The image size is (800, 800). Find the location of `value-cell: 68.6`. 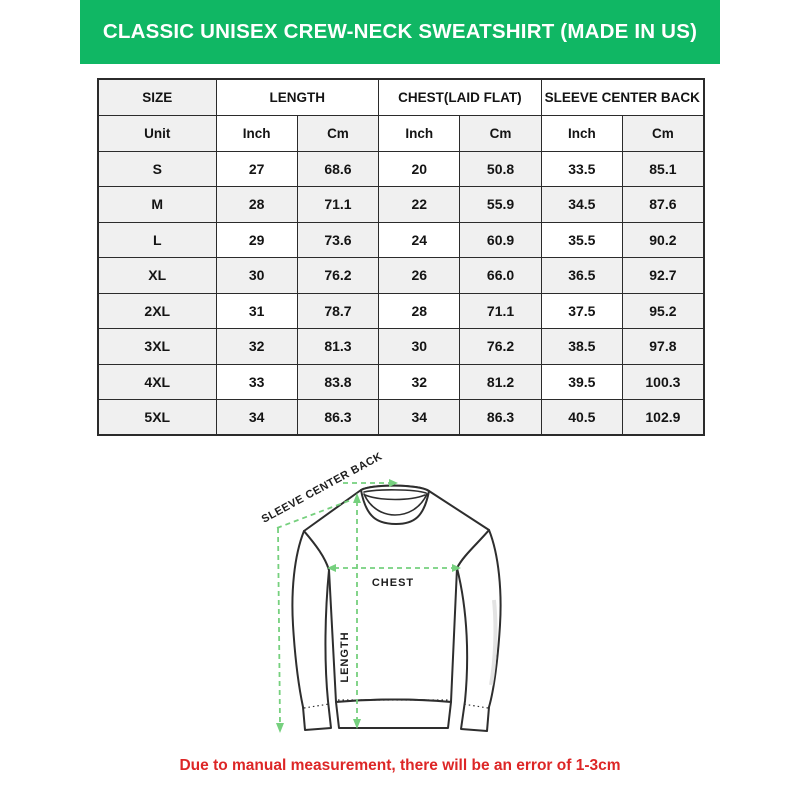

value-cell: 68.6 is located at coordinates (338, 168).